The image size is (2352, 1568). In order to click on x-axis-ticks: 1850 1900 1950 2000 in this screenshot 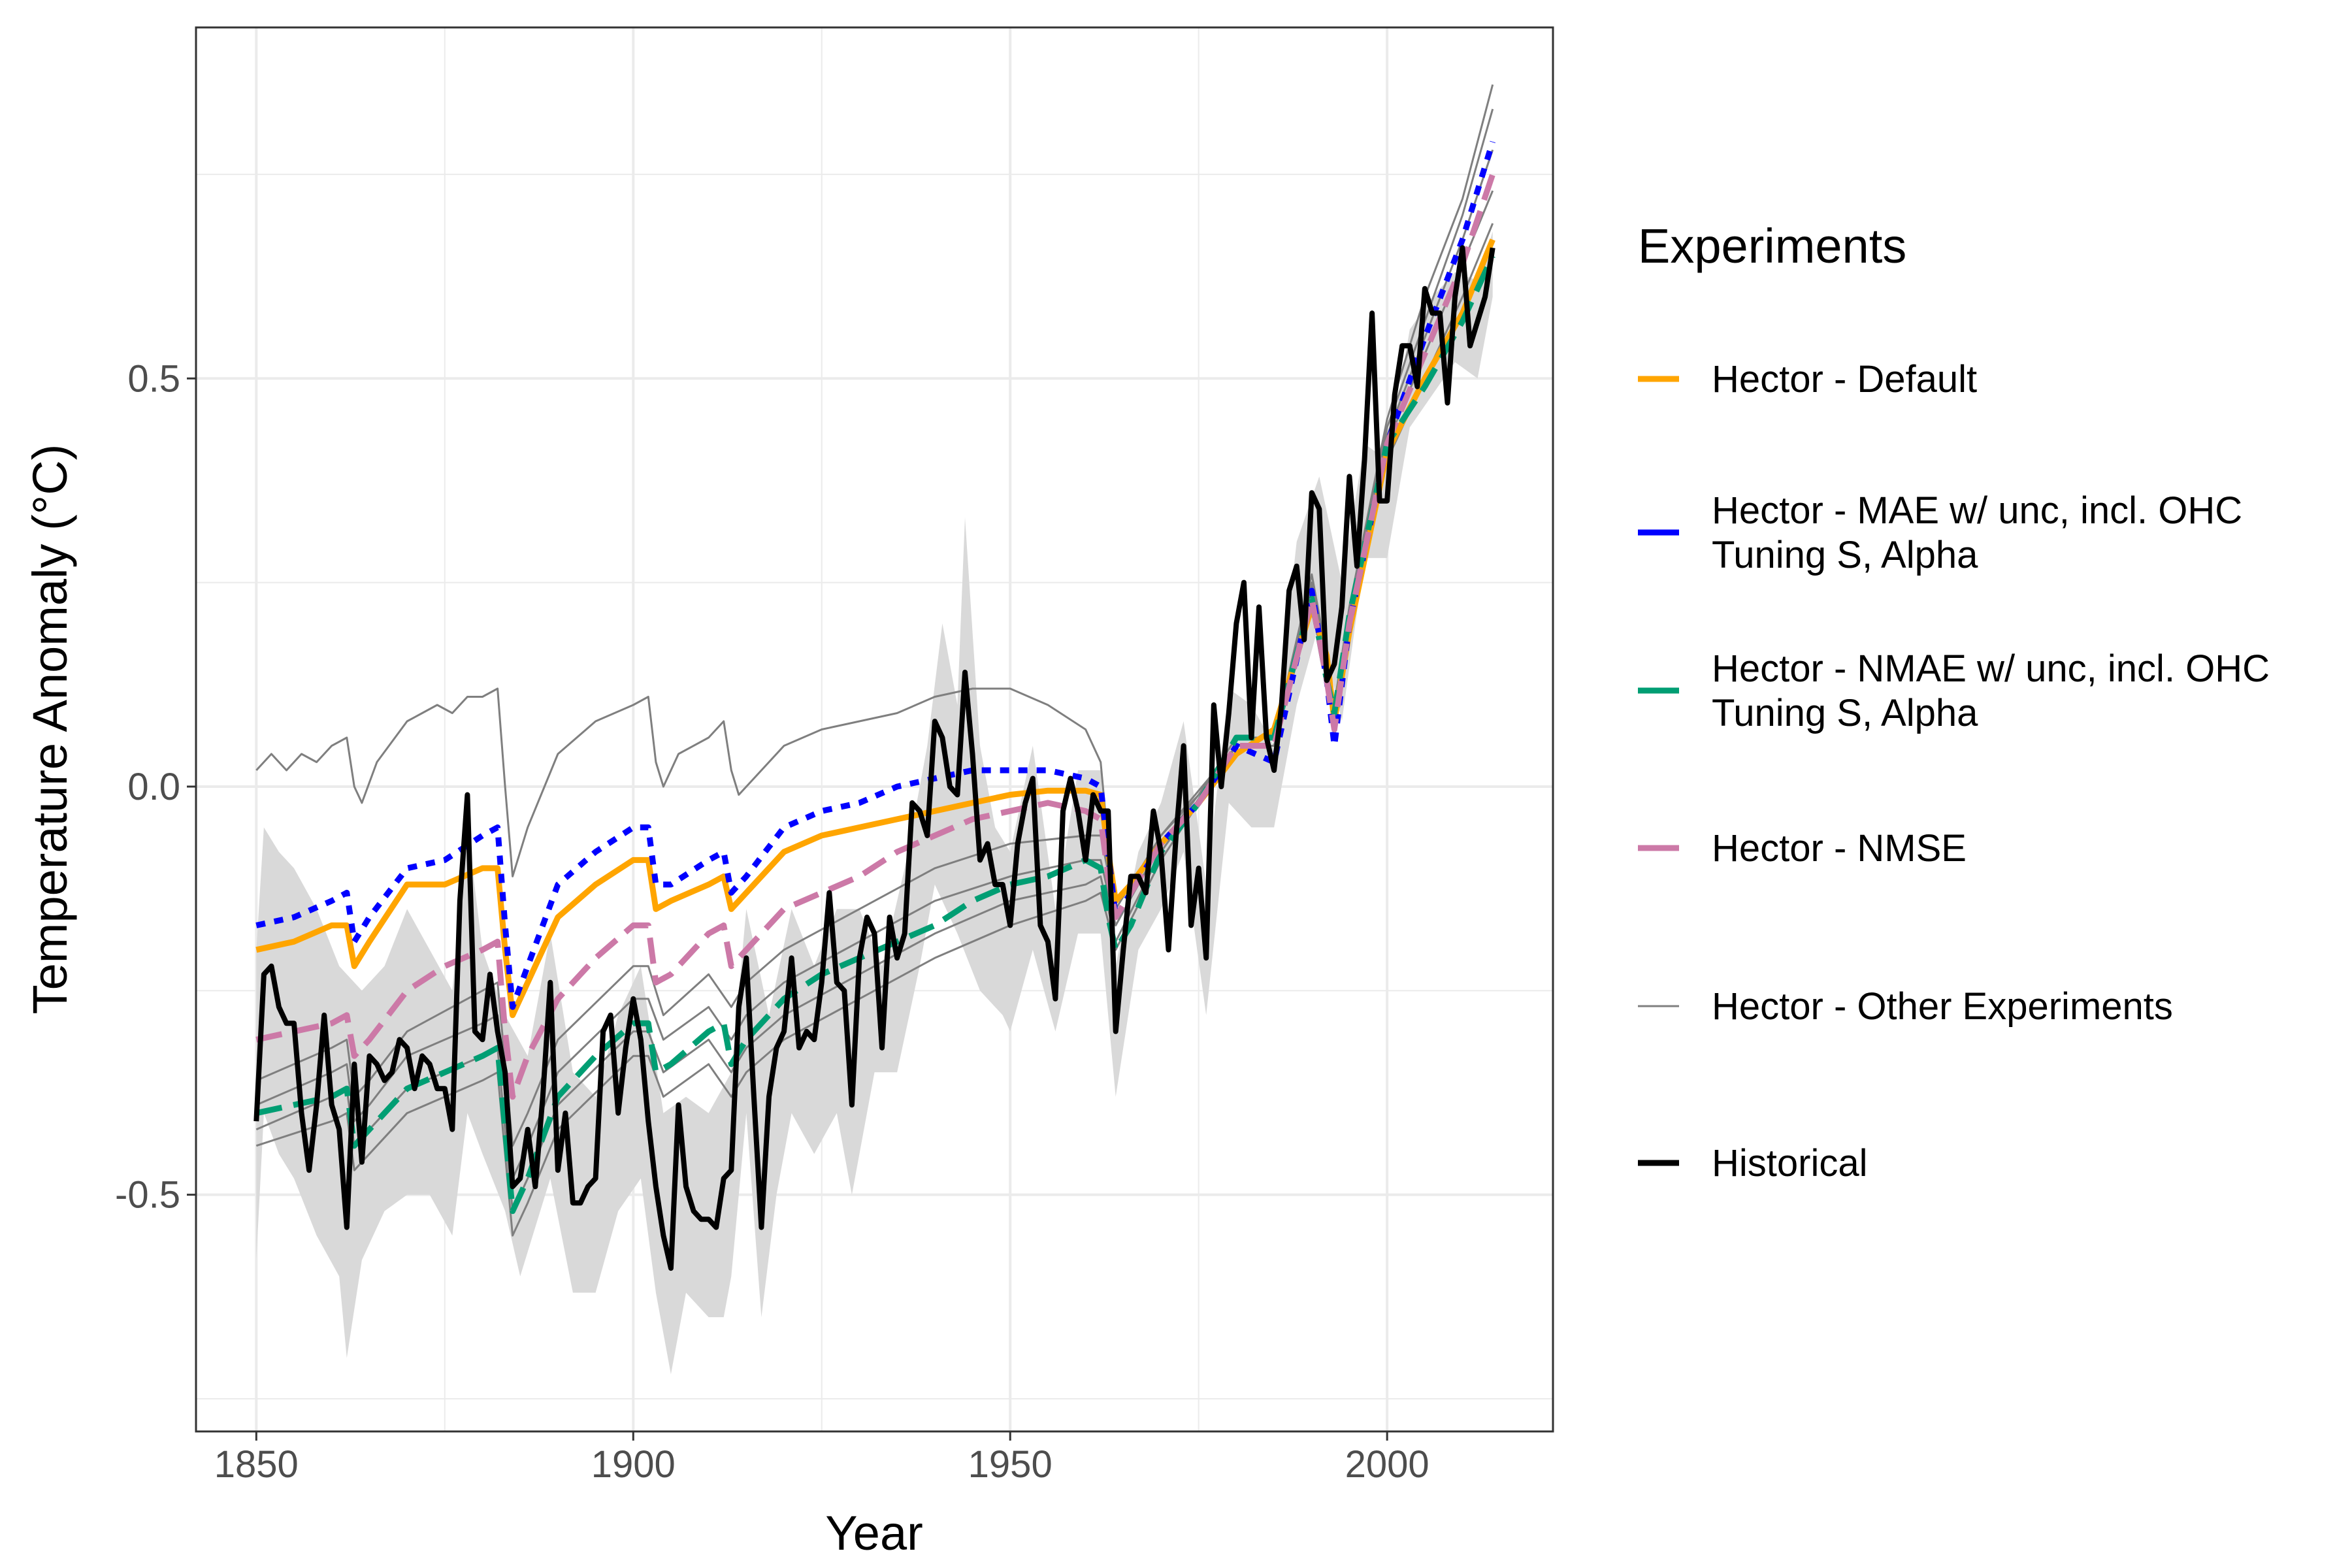, I will do `click(821, 1458)`.